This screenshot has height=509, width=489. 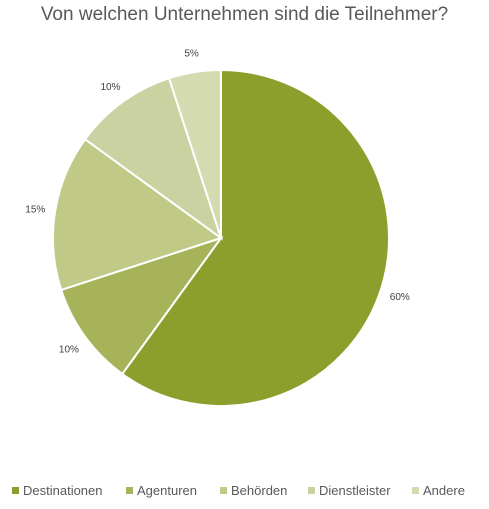 What do you see at coordinates (110, 87) in the screenshot?
I see `data-label-dienstleister: 10%` at bounding box center [110, 87].